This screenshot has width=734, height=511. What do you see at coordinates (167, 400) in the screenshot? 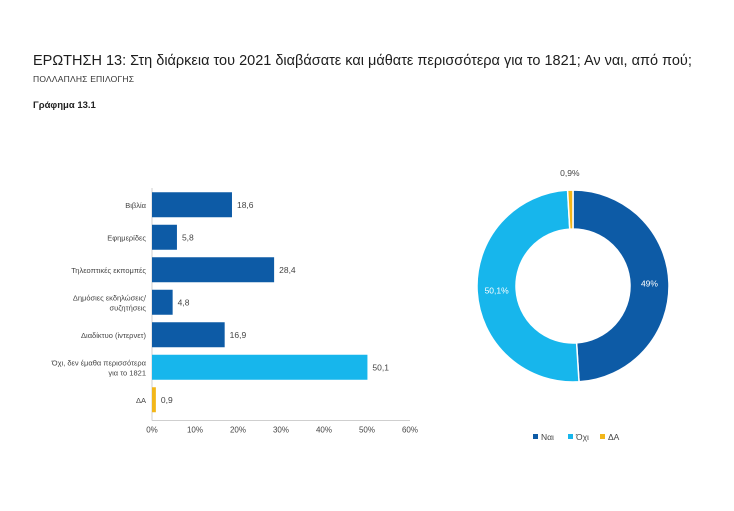
I see `bar-value-label: 0,9` at bounding box center [167, 400].